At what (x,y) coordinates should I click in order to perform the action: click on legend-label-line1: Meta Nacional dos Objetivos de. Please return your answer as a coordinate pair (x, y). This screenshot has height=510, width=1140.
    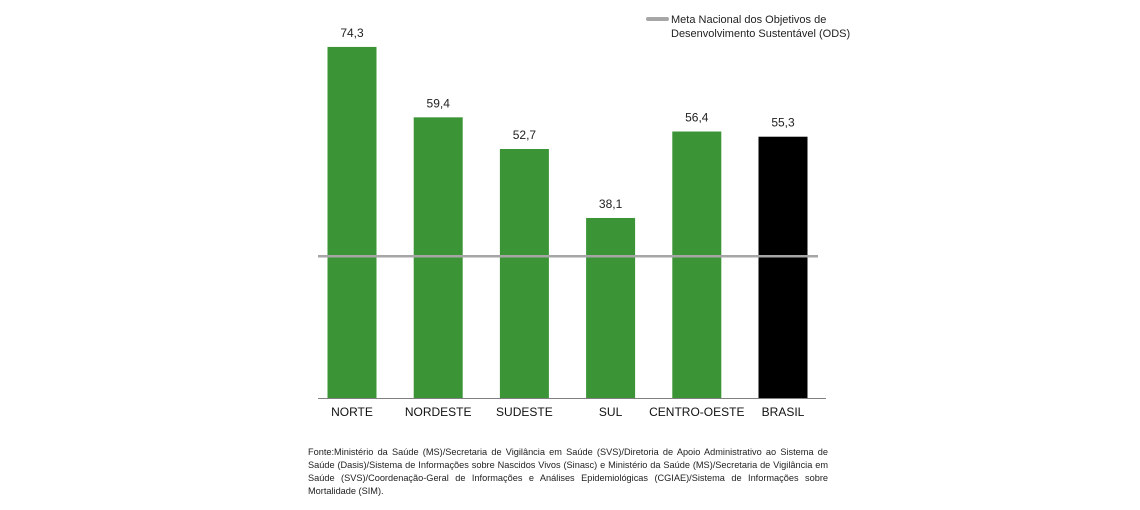
    Looking at the image, I should click on (748, 20).